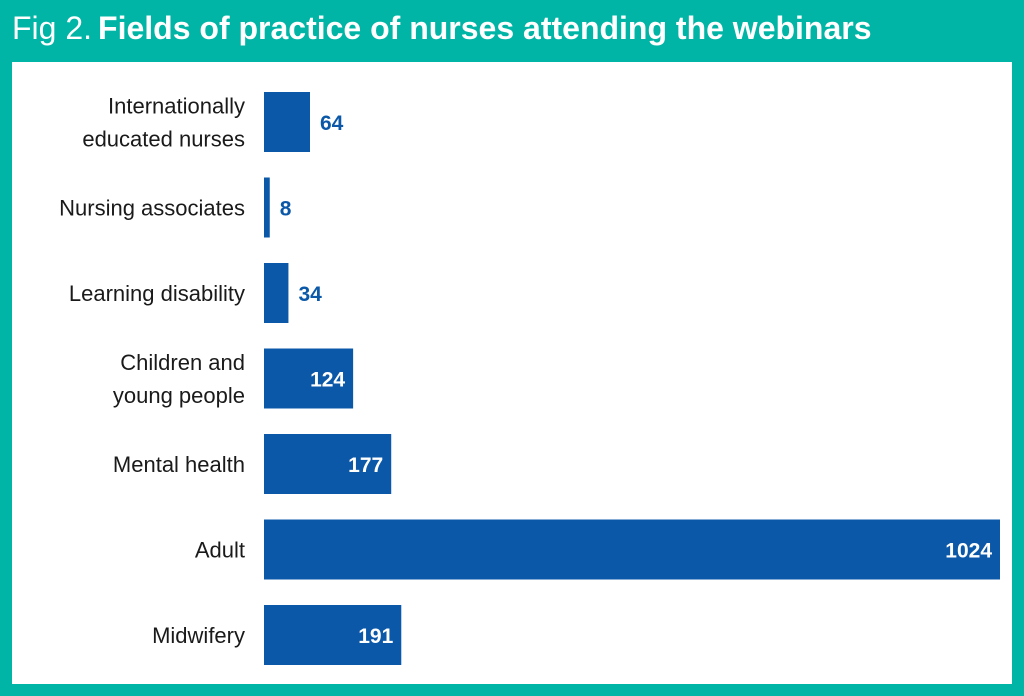  I want to click on category-label-0: Internationally educated nurses, so click(163, 123).